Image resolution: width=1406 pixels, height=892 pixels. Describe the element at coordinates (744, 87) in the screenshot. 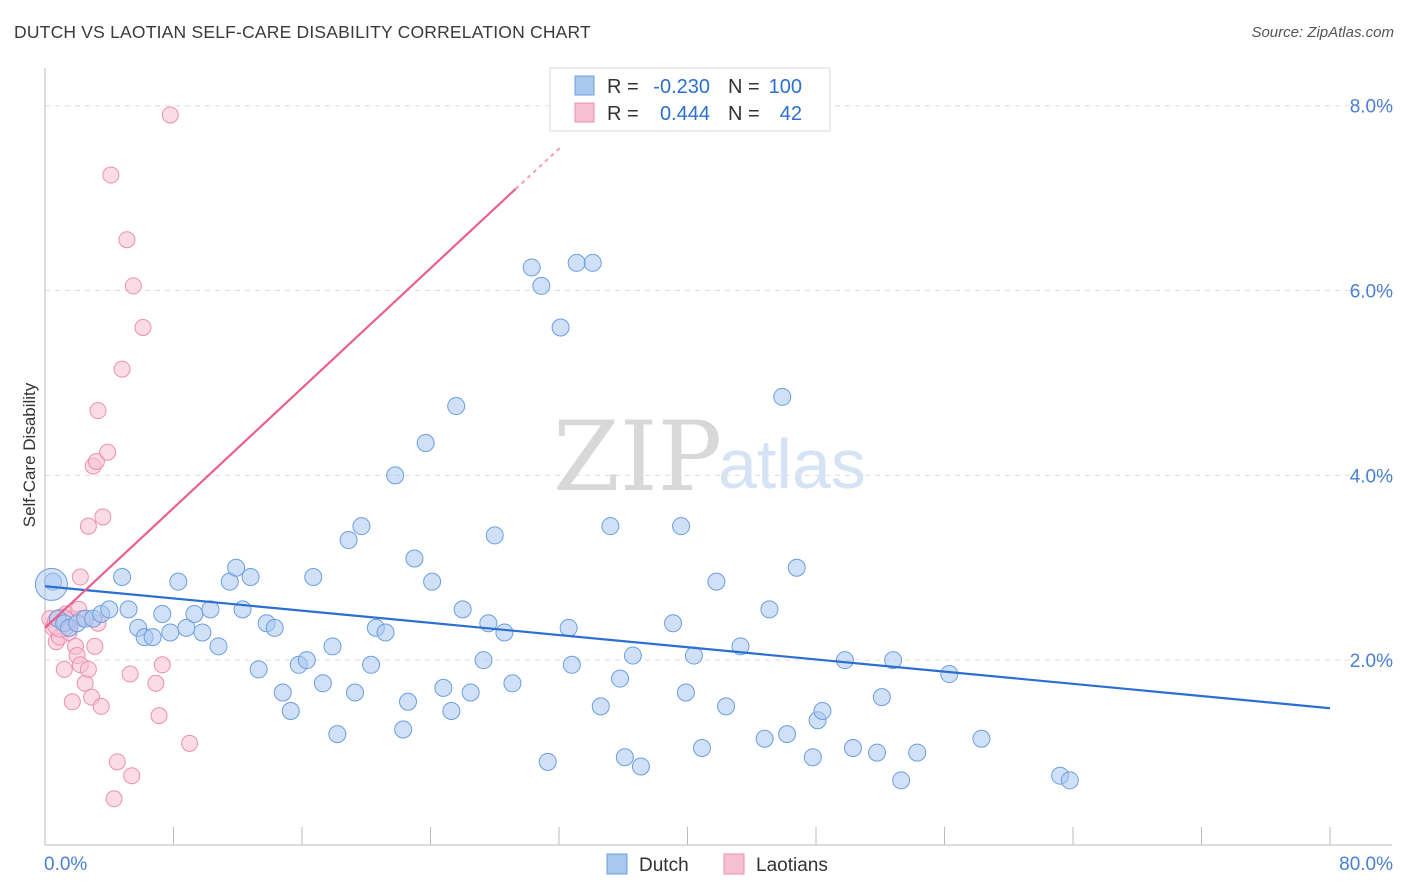

I see `legend-n-label-dutch: N =` at that location.